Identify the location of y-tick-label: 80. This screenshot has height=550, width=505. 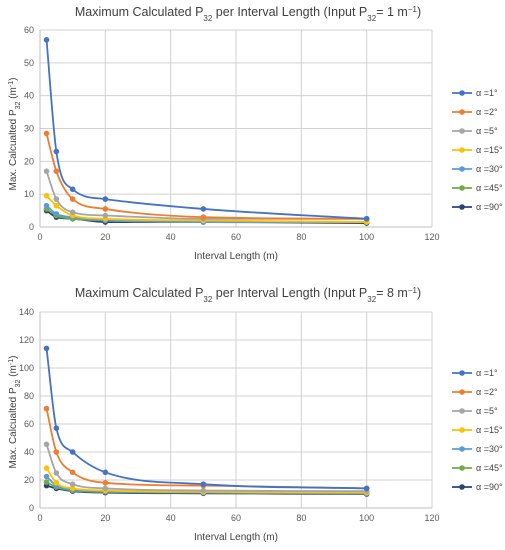
(29, 396).